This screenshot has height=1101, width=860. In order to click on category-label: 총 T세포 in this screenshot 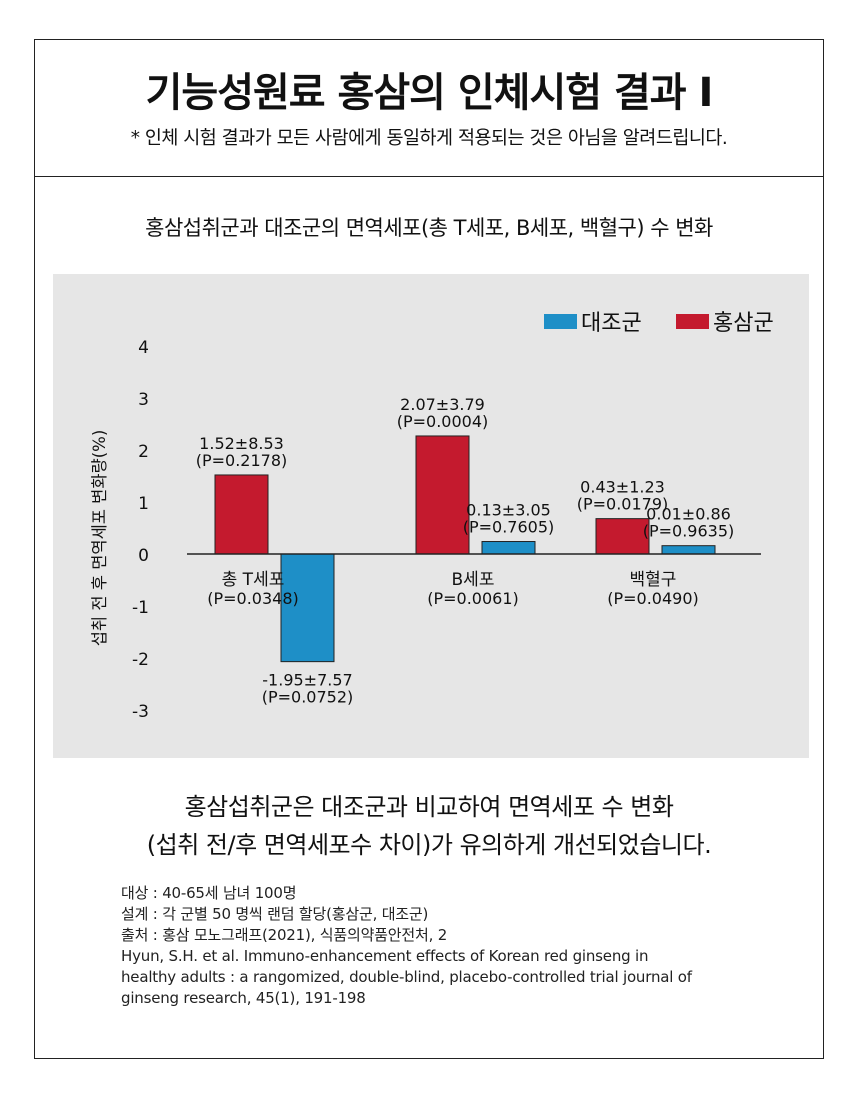, I will do `click(253, 580)`.